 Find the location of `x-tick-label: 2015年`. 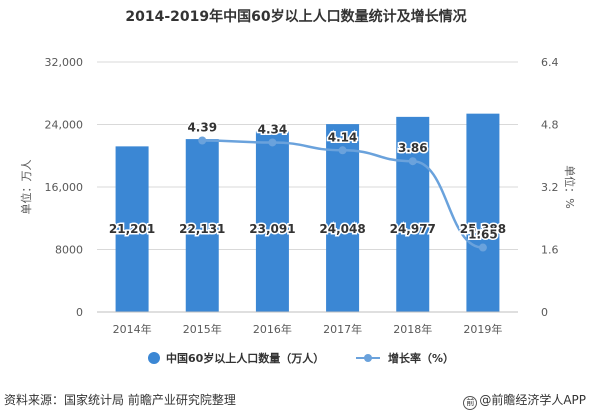

x-tick-label: 2015年 is located at coordinates (202, 329).